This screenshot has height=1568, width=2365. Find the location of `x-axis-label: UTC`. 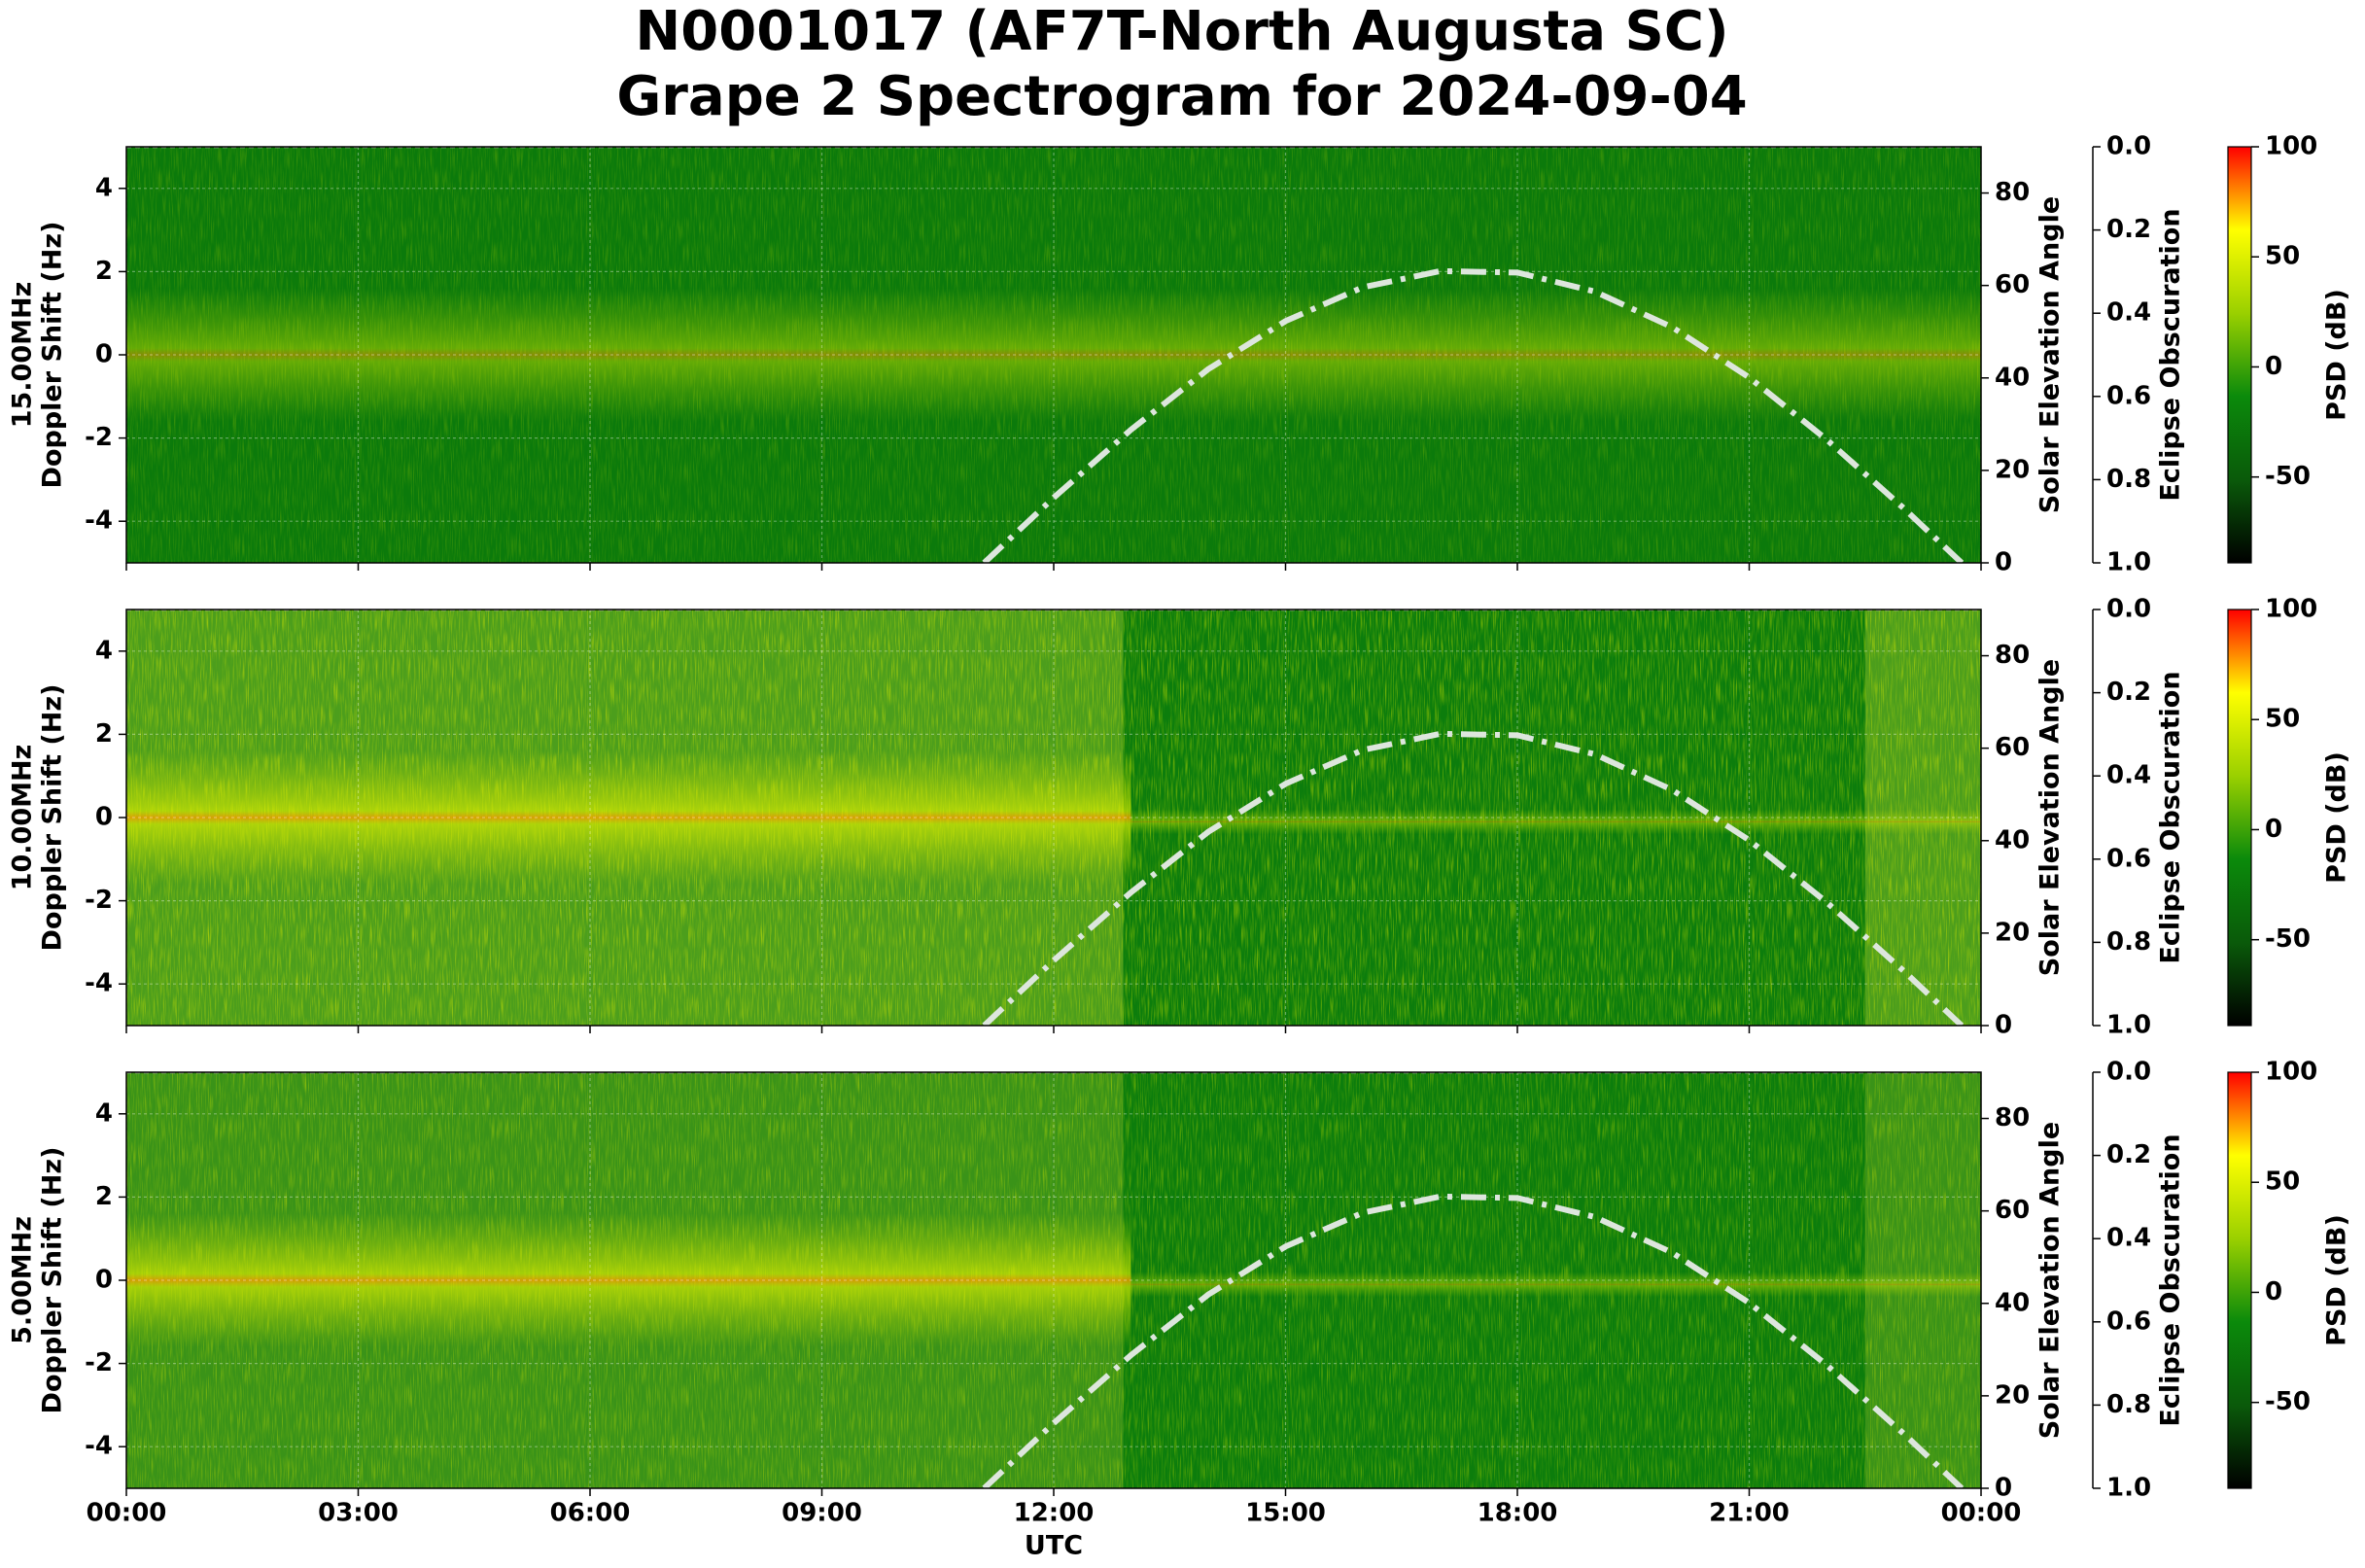

x-axis-label: UTC is located at coordinates (1054, 1546).